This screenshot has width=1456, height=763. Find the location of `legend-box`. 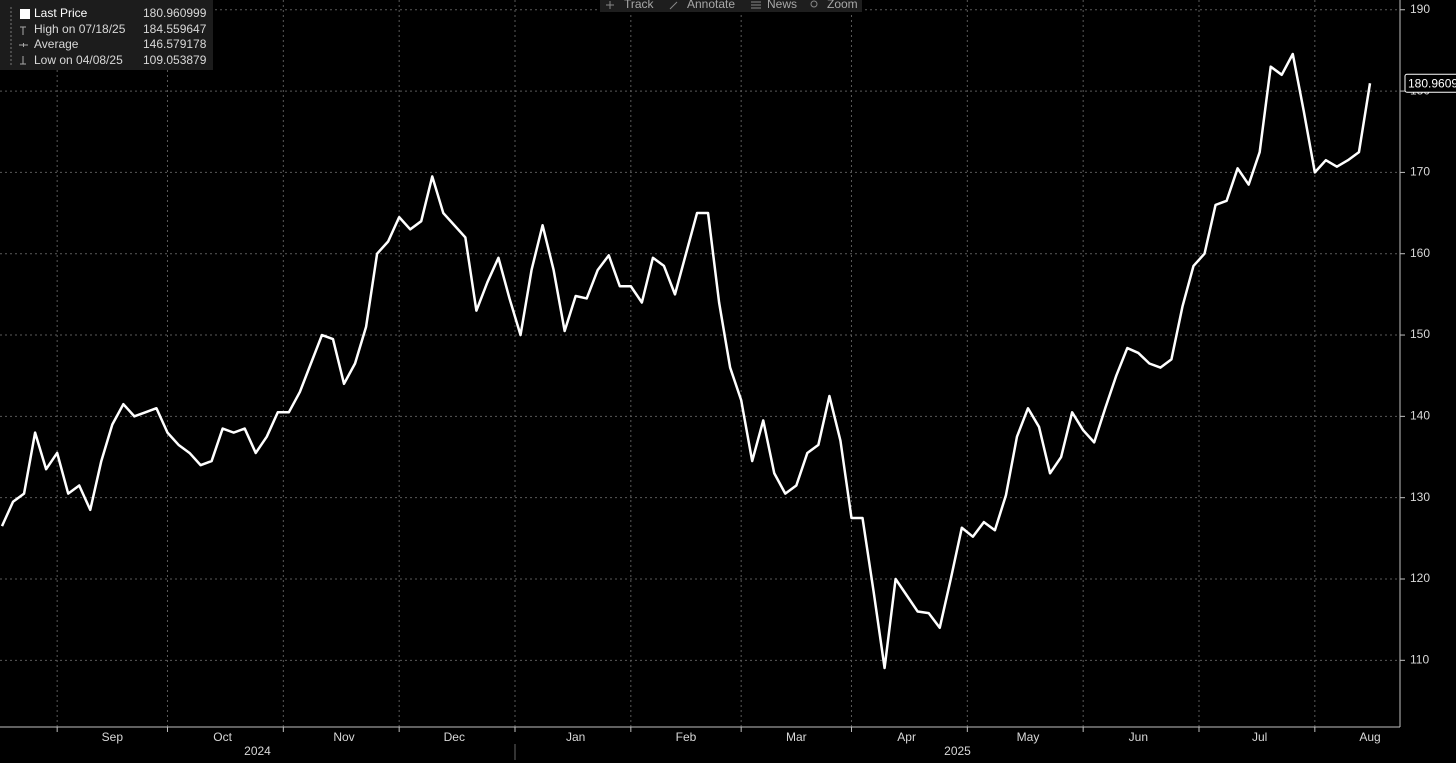

legend-box is located at coordinates (106, 35).